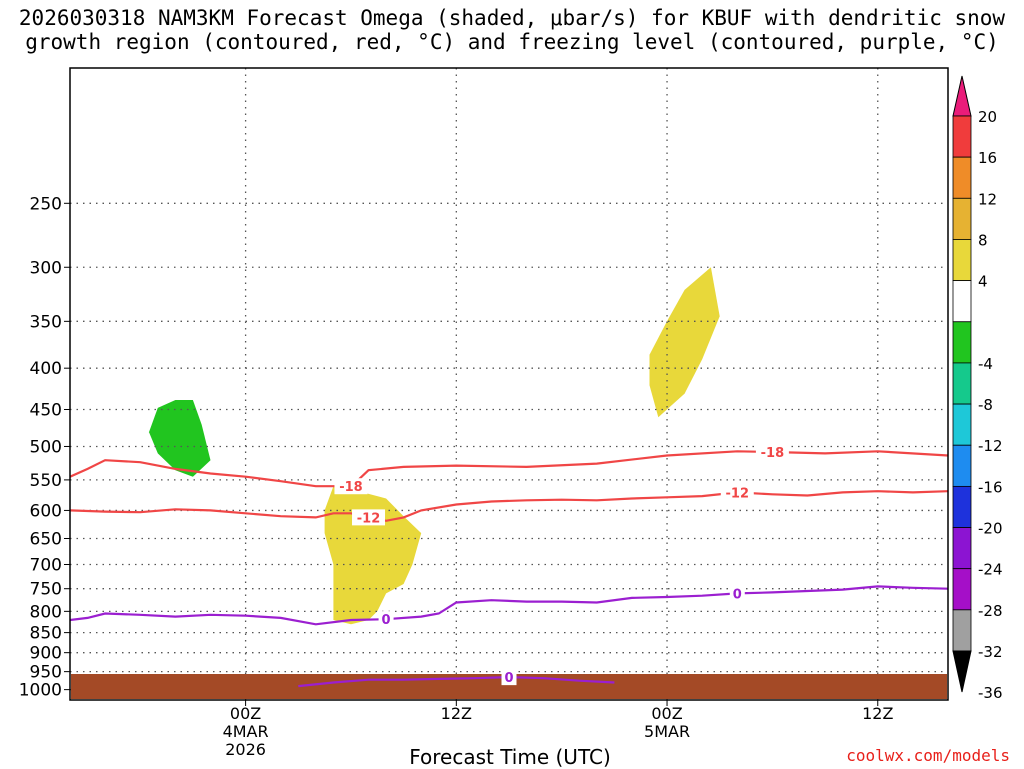 This screenshot has height=769, width=1024. What do you see at coordinates (246, 731) in the screenshot?
I see `xtick-label-0-1: 4MAR` at bounding box center [246, 731].